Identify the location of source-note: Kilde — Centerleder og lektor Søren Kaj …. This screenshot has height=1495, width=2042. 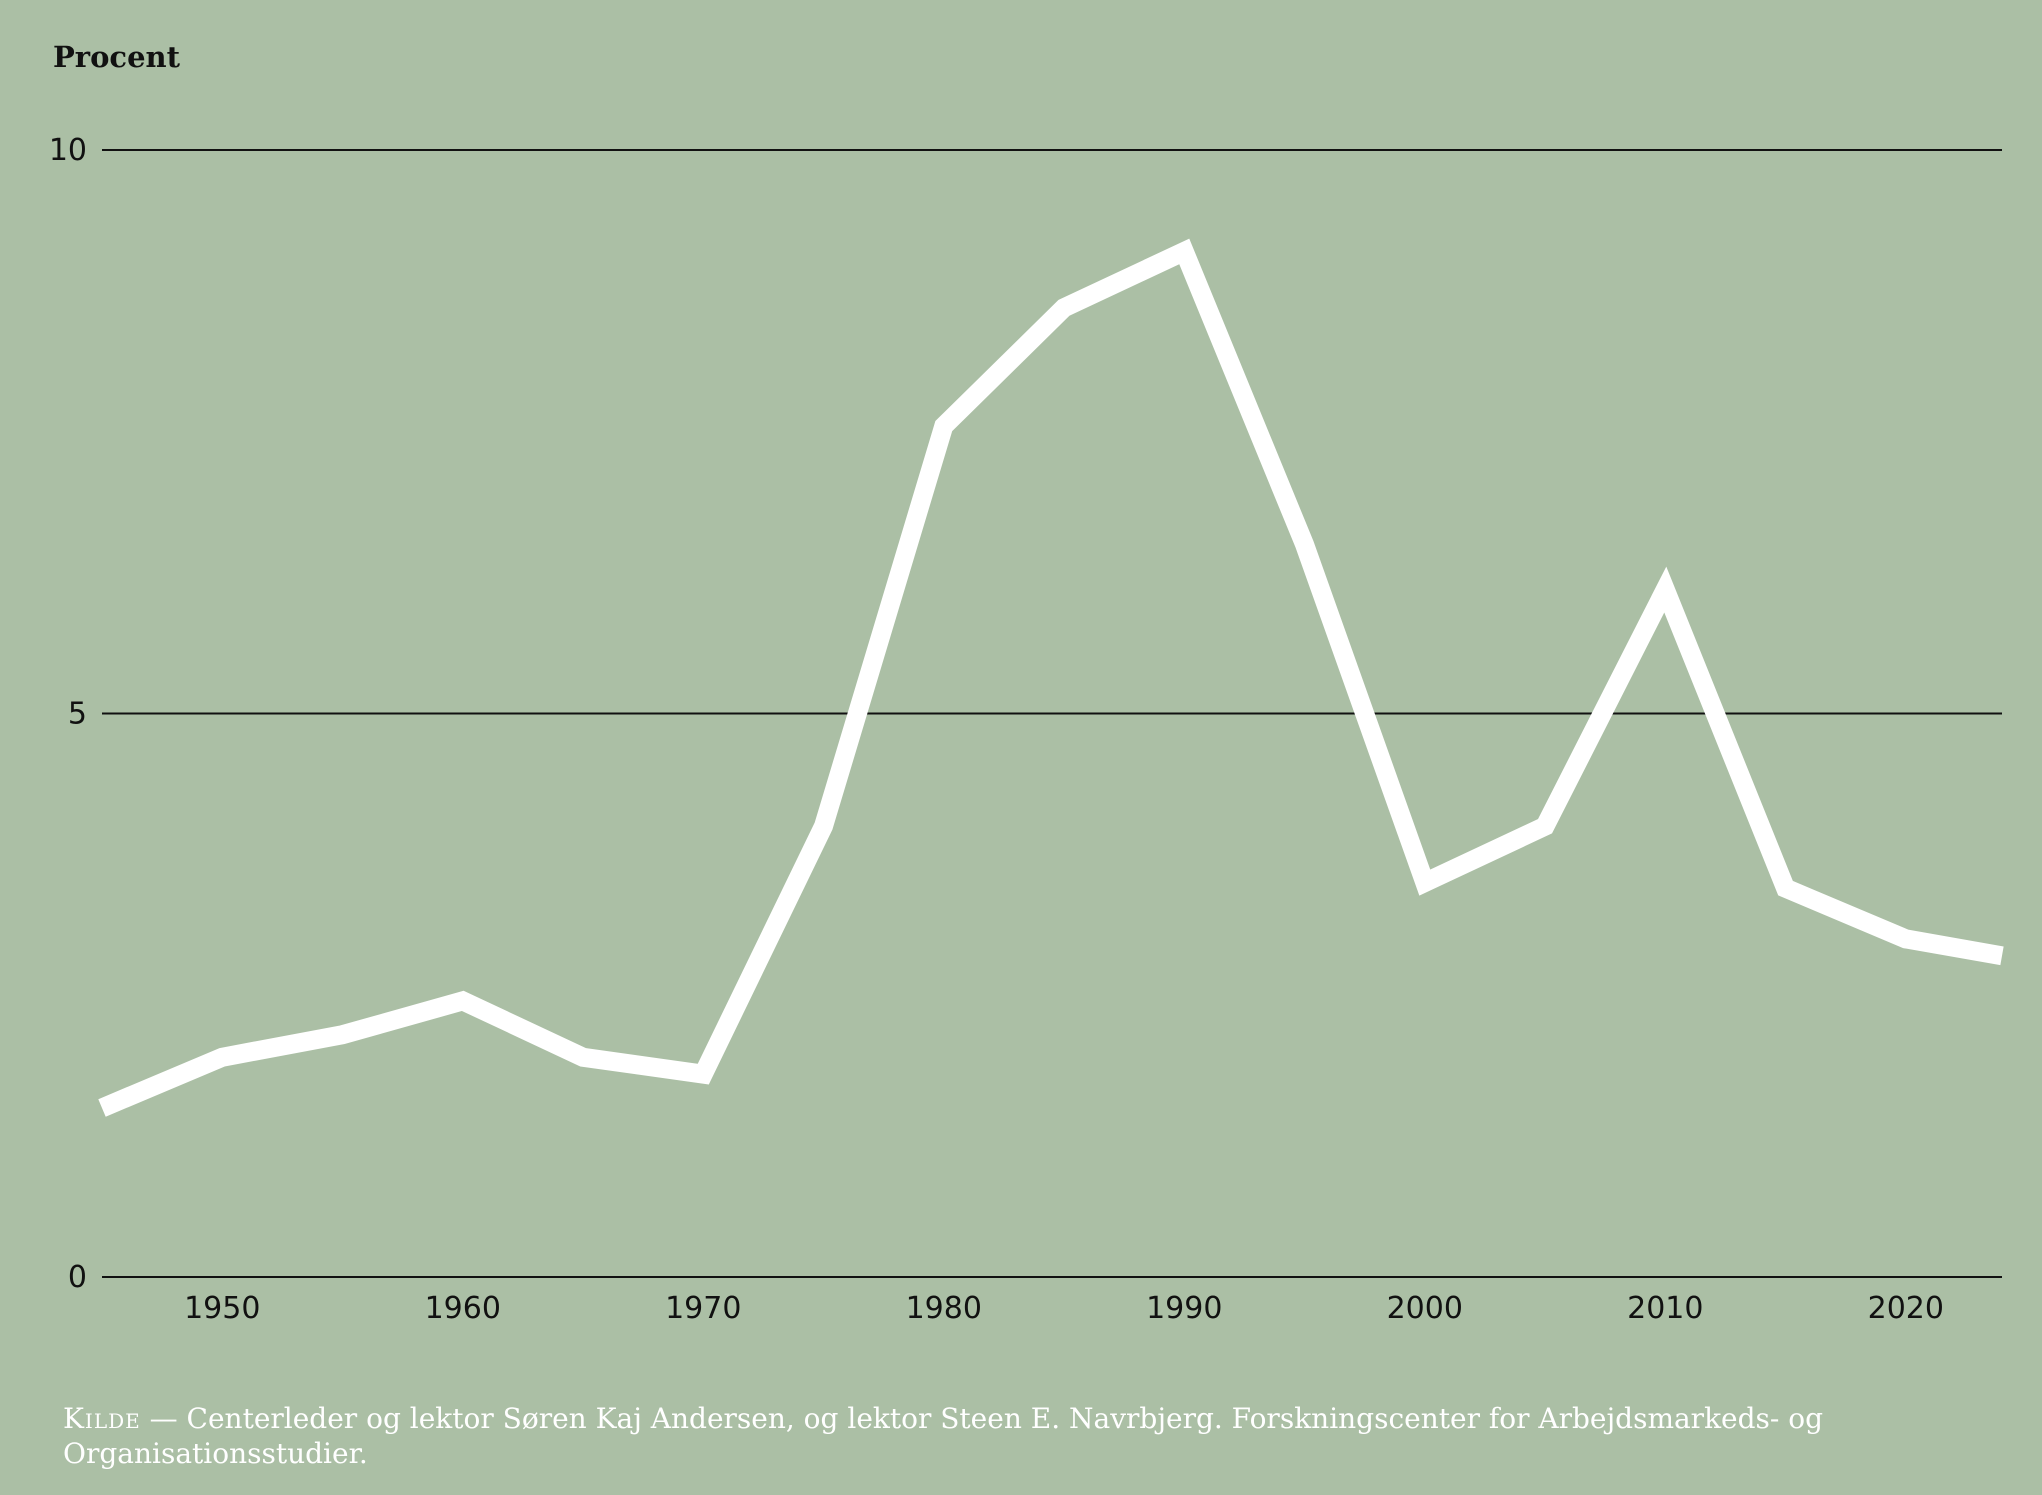
(1013, 1436).